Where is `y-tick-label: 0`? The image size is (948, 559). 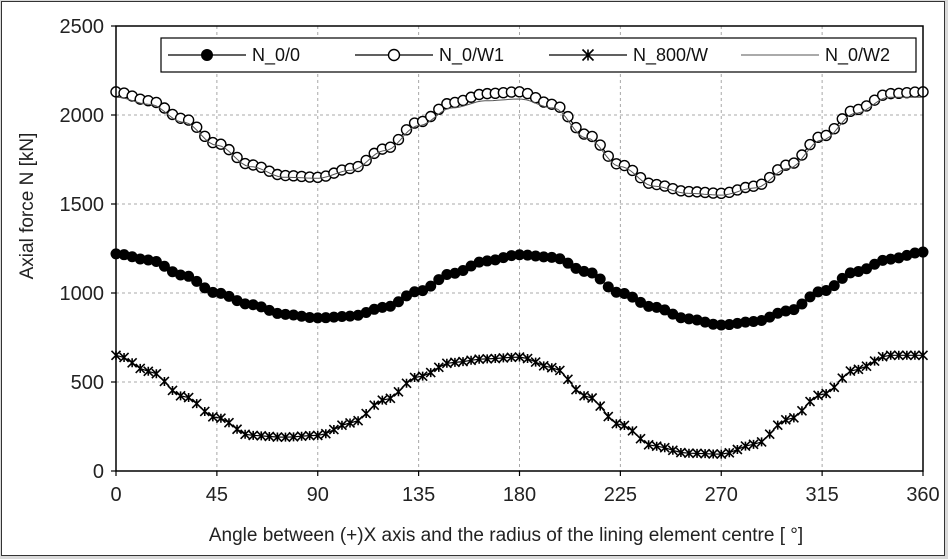 y-tick-label: 0 is located at coordinates (98, 472).